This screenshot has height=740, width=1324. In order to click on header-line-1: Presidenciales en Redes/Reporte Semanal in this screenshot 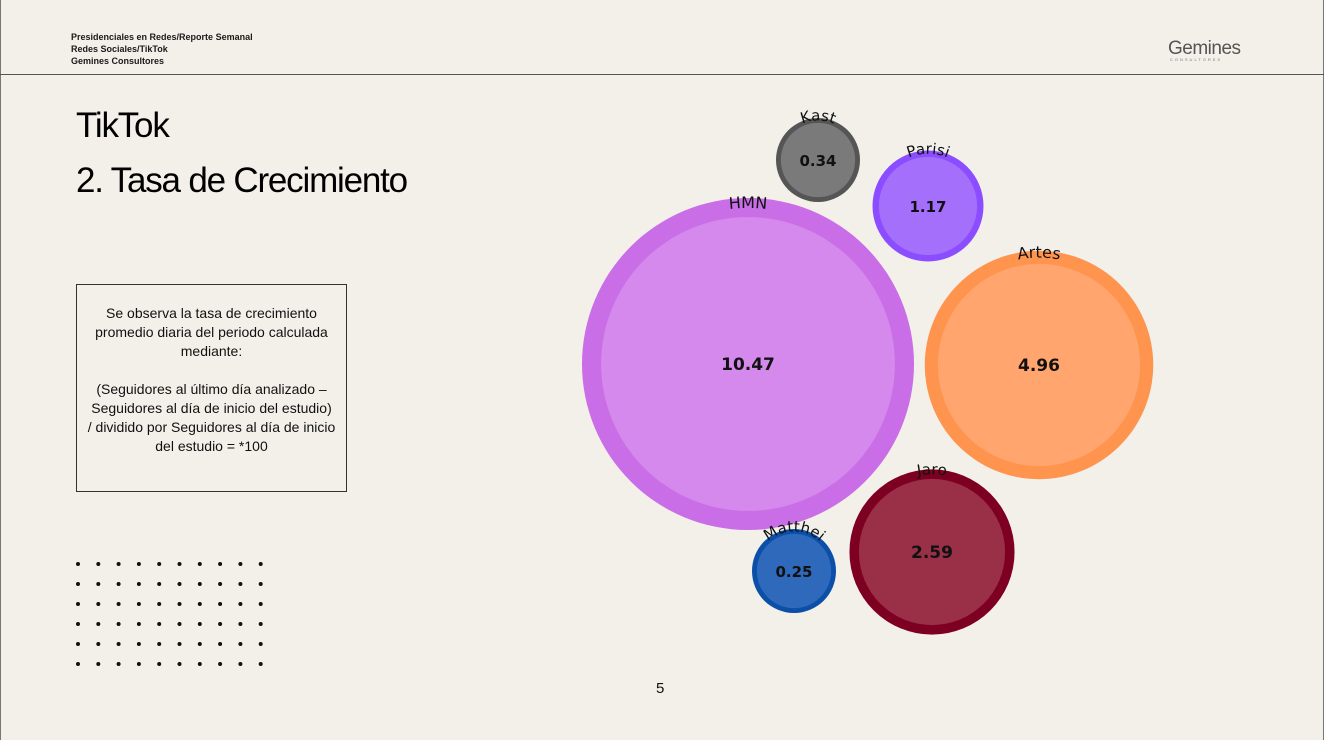, I will do `click(162, 37)`.